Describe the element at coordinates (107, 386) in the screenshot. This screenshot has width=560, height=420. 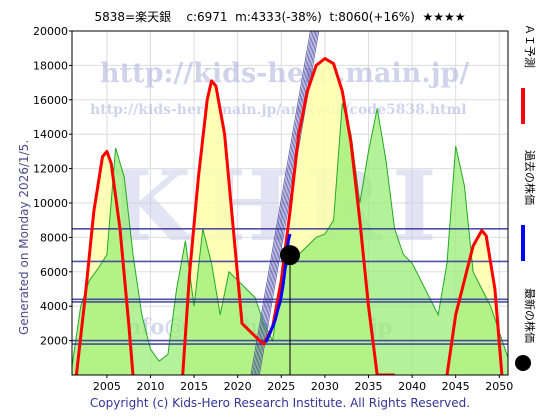
I see `x-tick-label: 2005` at that location.